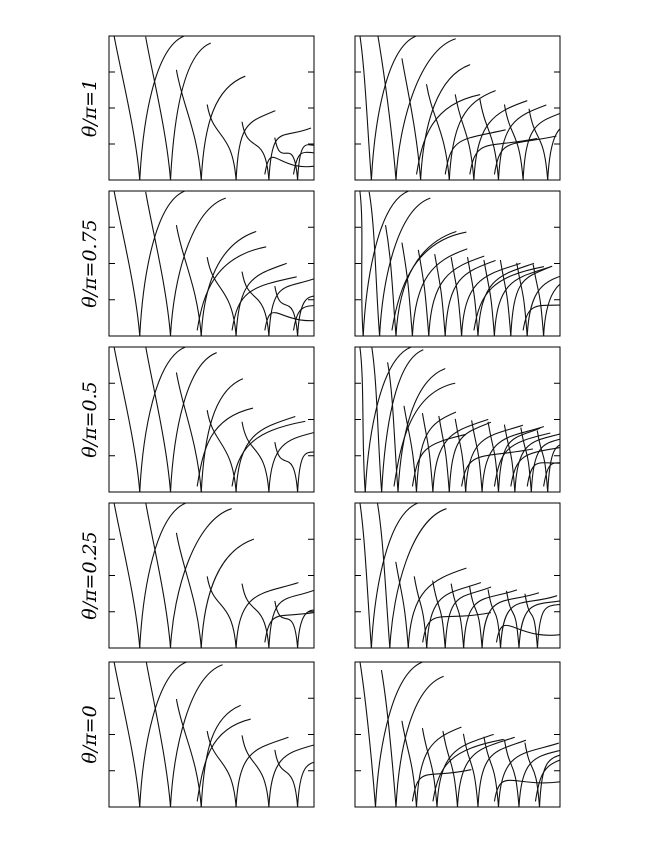  Describe the element at coordinates (90, 734) in the screenshot. I see `row-label: θ/π=0` at that location.